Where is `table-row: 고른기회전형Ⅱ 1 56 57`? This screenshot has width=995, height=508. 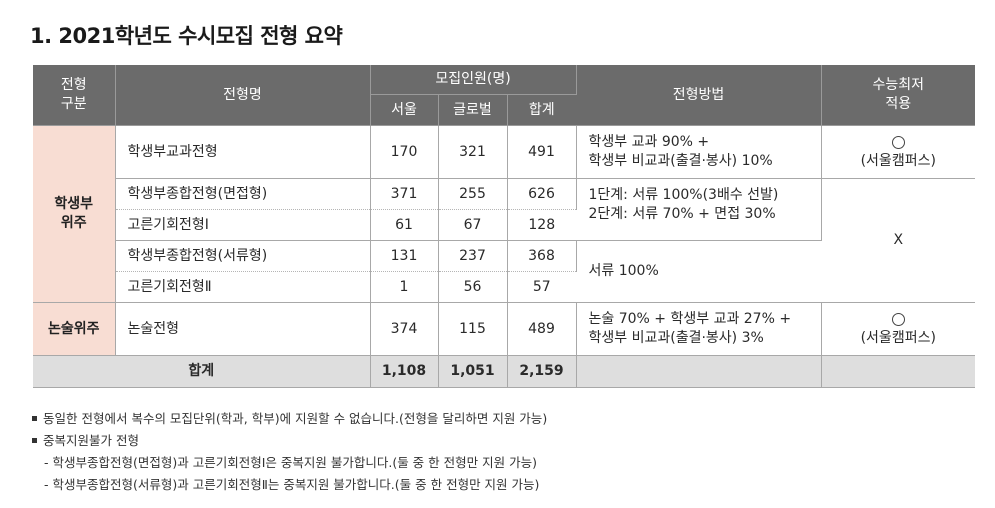
table-row: 고른기회전형Ⅱ 1 56 57 is located at coordinates (504, 287).